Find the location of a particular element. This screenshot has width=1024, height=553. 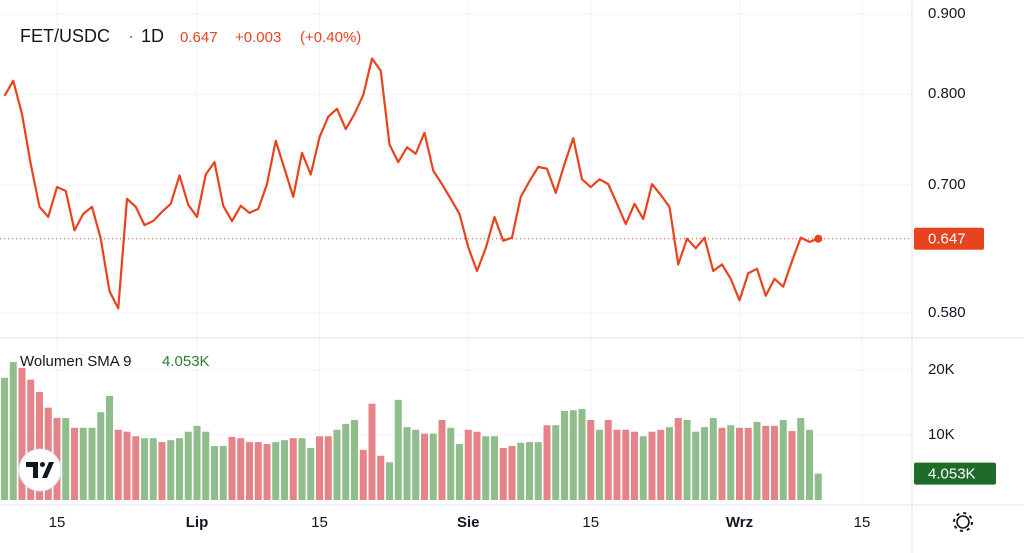

x-tick-label: Wrz is located at coordinates (739, 522).